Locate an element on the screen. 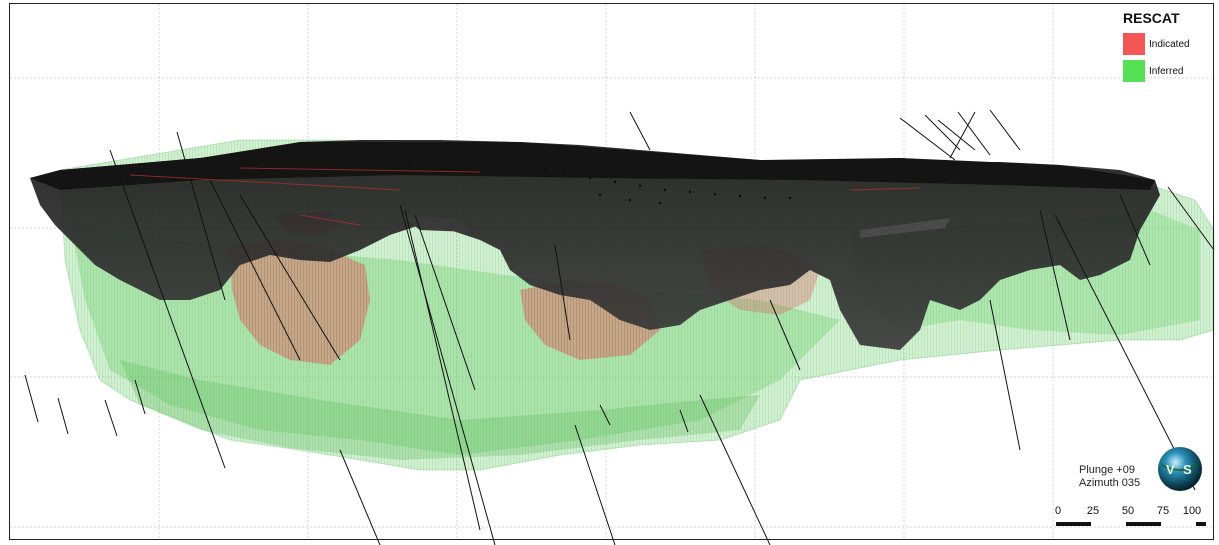 This screenshot has width=1219, height=545. scale-bar: 0 25 50 75 100 is located at coordinates (1130, 522).